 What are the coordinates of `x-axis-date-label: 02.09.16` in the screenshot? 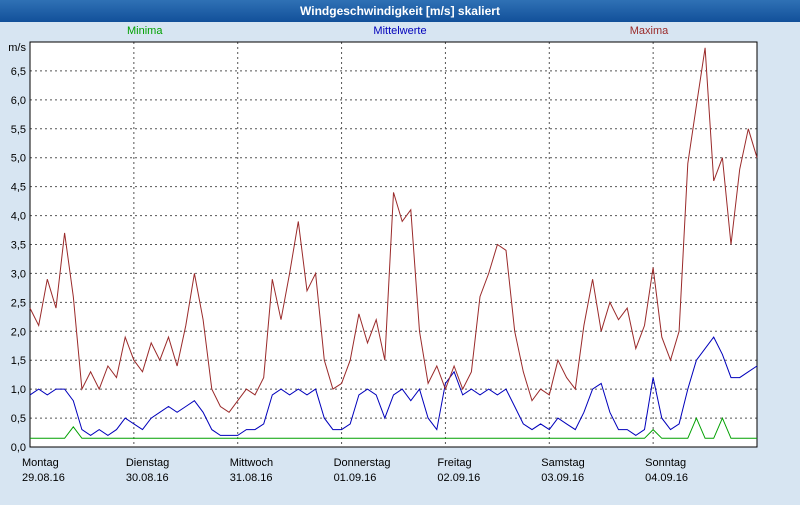 It's located at (458, 478).